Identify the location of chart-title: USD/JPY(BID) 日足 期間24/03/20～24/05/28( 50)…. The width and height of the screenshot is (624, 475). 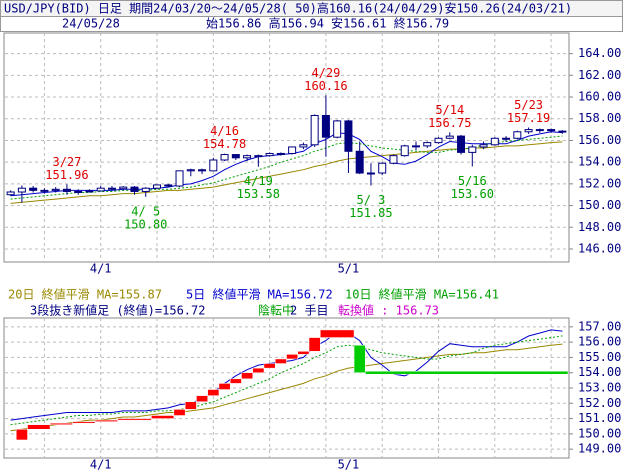
(288, 8).